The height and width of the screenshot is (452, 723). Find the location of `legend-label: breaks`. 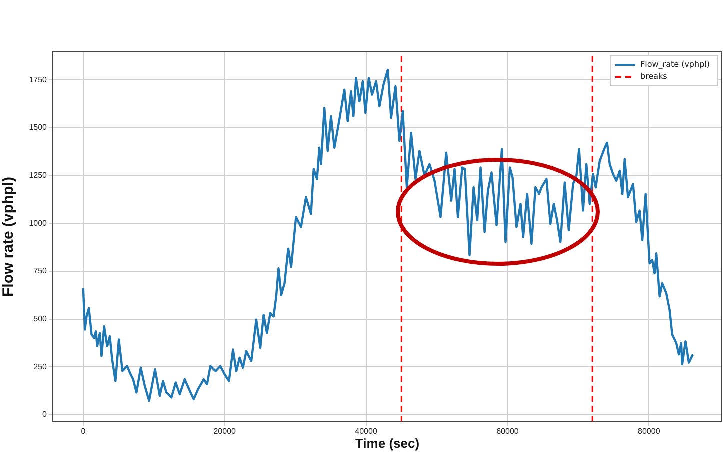

legend-label: breaks is located at coordinates (654, 77).